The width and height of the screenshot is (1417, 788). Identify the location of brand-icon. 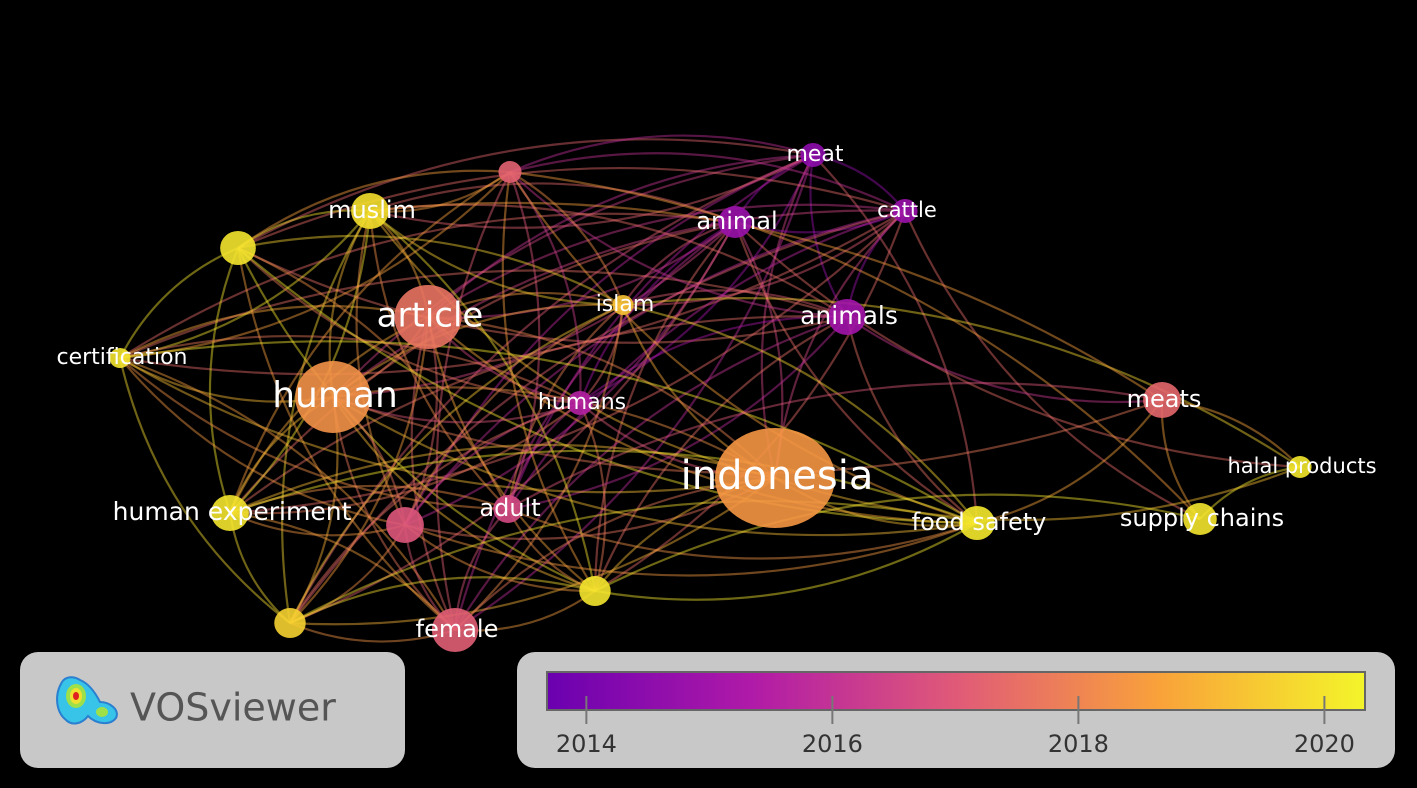
(87, 700).